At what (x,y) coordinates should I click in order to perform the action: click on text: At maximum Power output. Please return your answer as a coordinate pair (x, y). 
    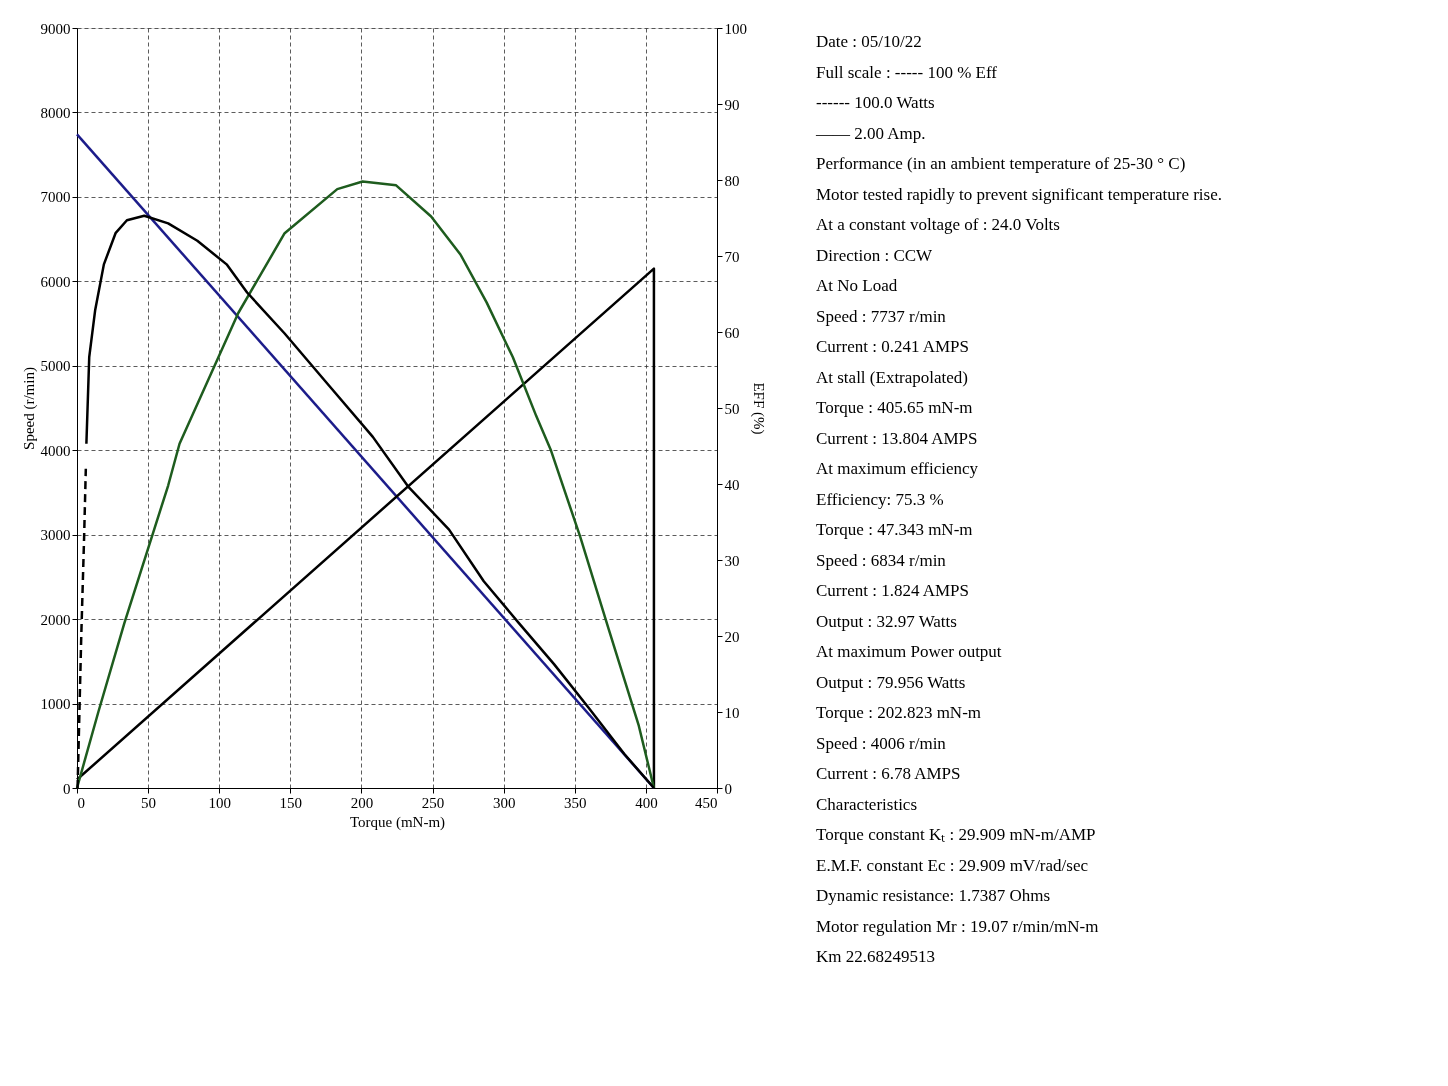
    Looking at the image, I should click on (909, 651).